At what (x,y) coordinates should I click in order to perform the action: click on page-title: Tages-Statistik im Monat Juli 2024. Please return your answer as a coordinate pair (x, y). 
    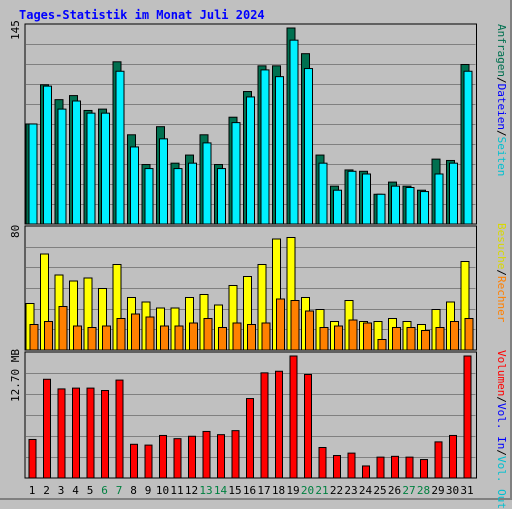
    Looking at the image, I should click on (142, 15).